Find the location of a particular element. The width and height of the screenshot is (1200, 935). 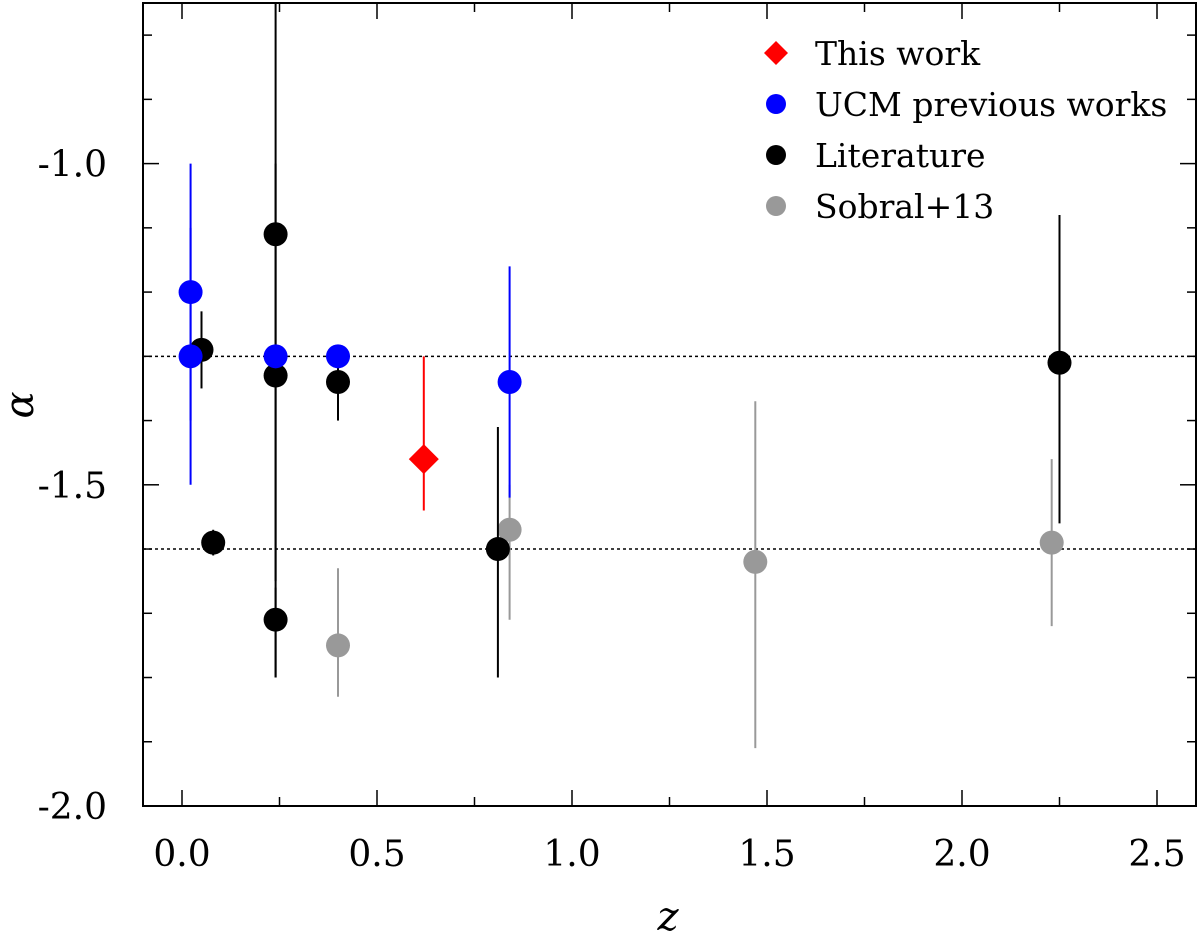

legend-label: UCM previous works is located at coordinates (991, 104).